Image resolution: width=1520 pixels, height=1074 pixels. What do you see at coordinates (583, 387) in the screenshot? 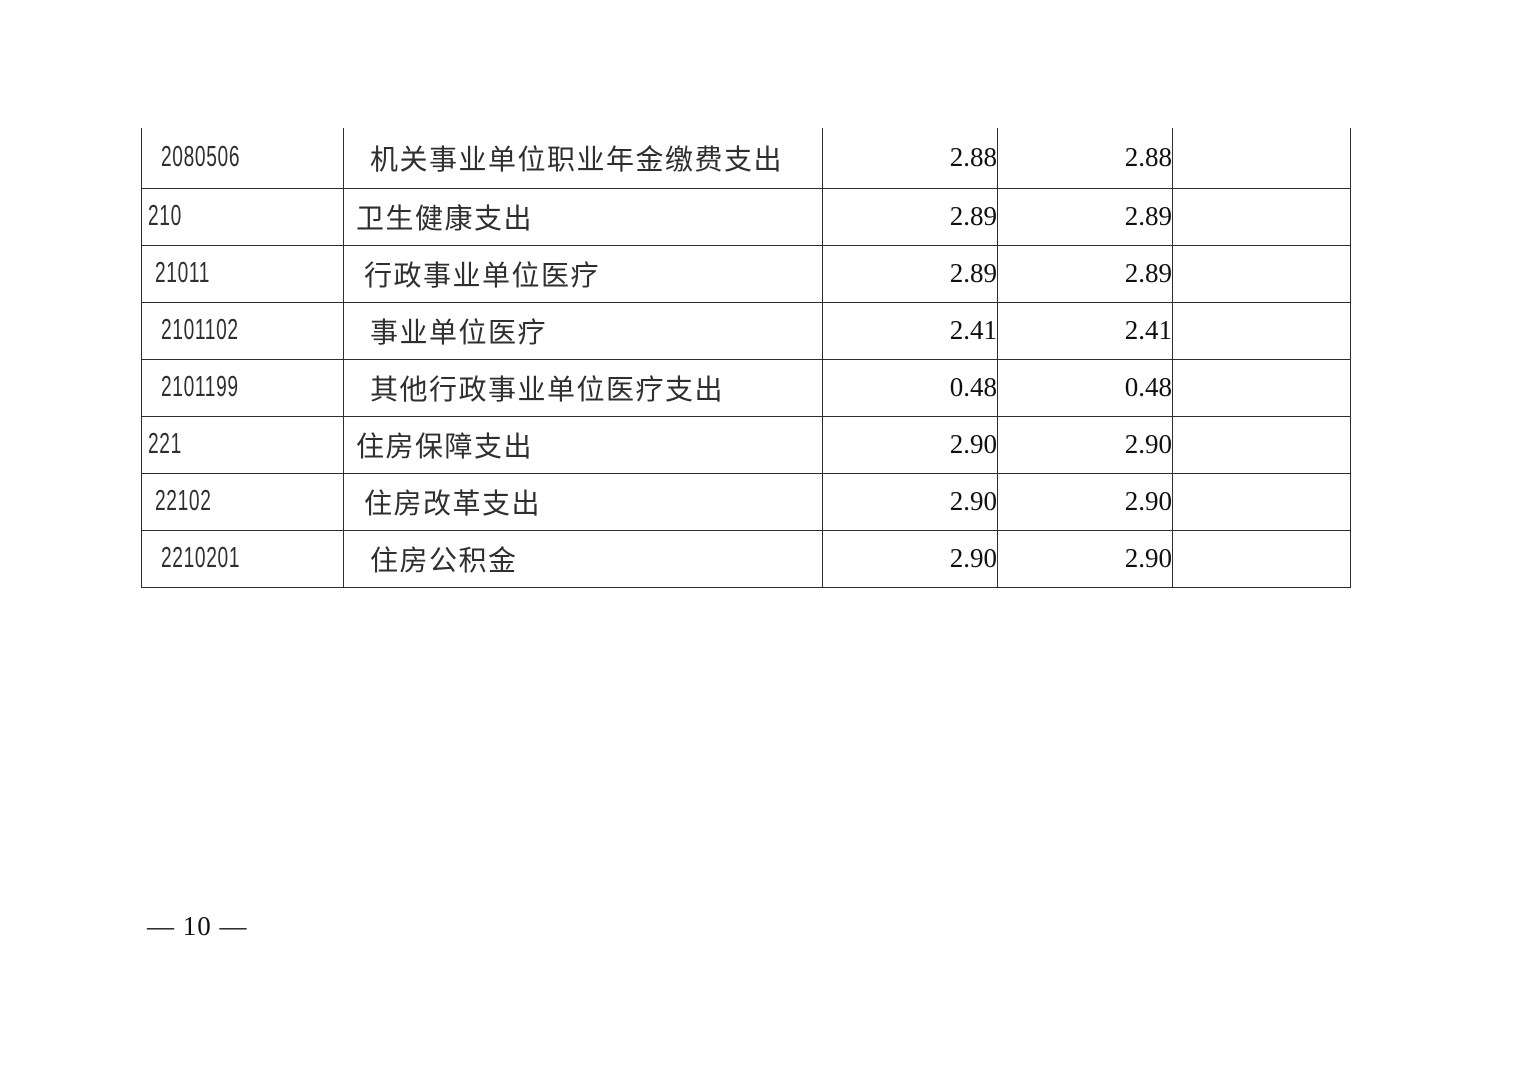
I see `item-name-cell: 其他行政事业单位医疗支出` at bounding box center [583, 387].